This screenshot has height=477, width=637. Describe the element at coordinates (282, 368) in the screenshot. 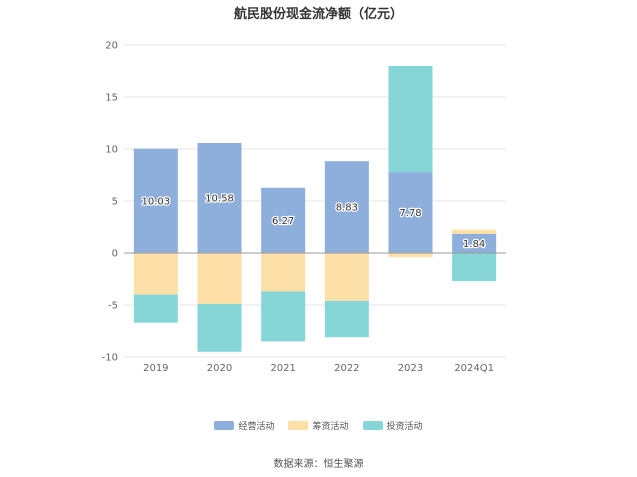

I see `x-tick-label: 2021` at that location.